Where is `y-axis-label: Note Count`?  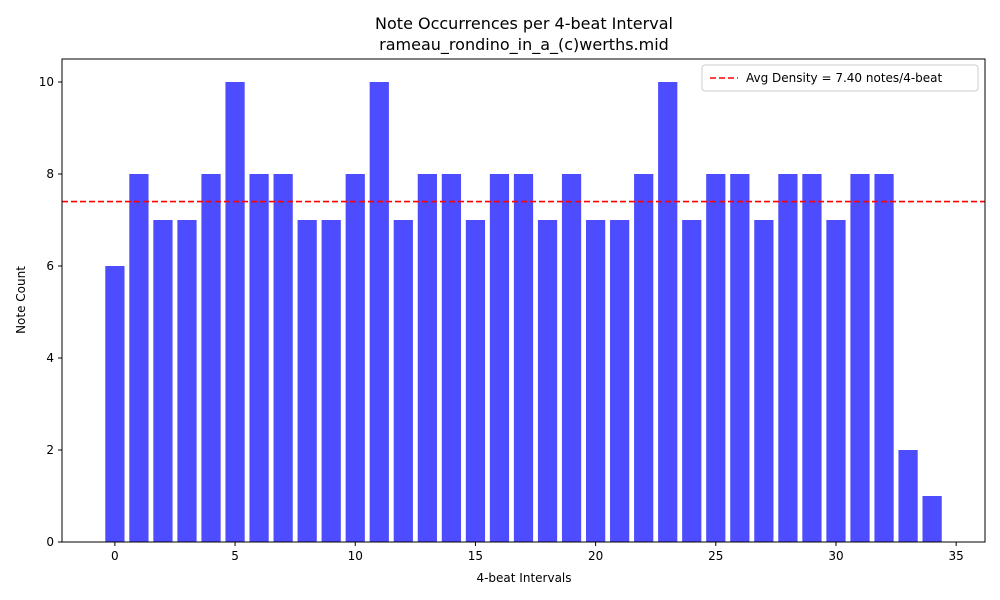 y-axis-label: Note Count is located at coordinates (21, 300).